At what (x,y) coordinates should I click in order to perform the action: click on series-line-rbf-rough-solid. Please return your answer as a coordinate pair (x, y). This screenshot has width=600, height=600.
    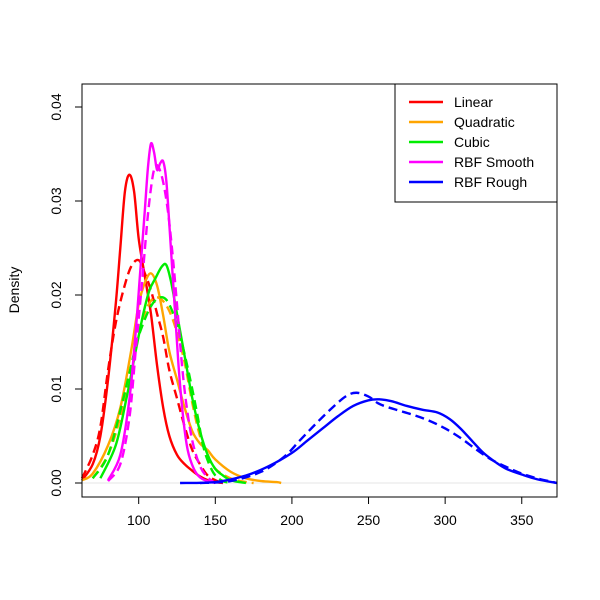
    Looking at the image, I should click on (369, 441).